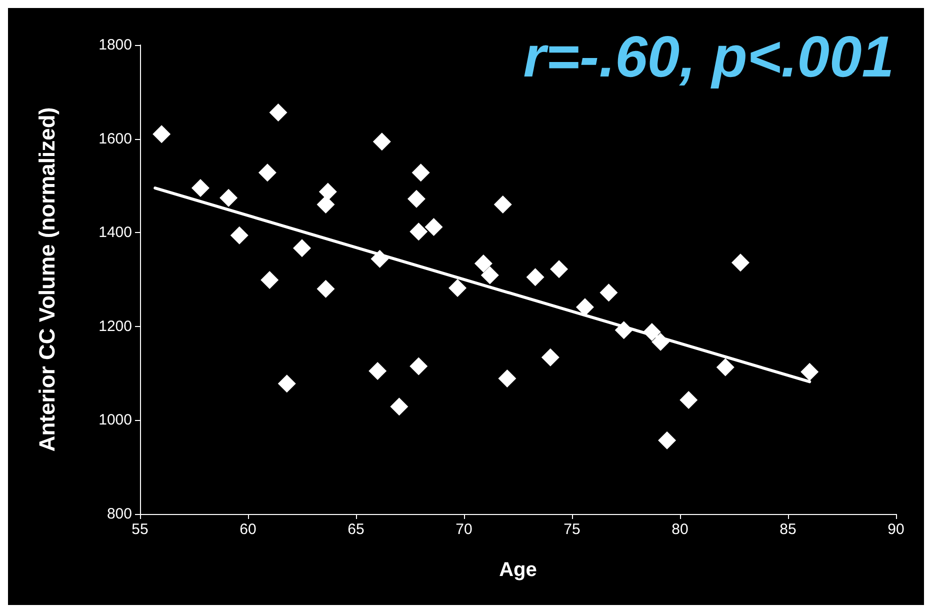  I want to click on x-axis-title: Age, so click(518, 570).